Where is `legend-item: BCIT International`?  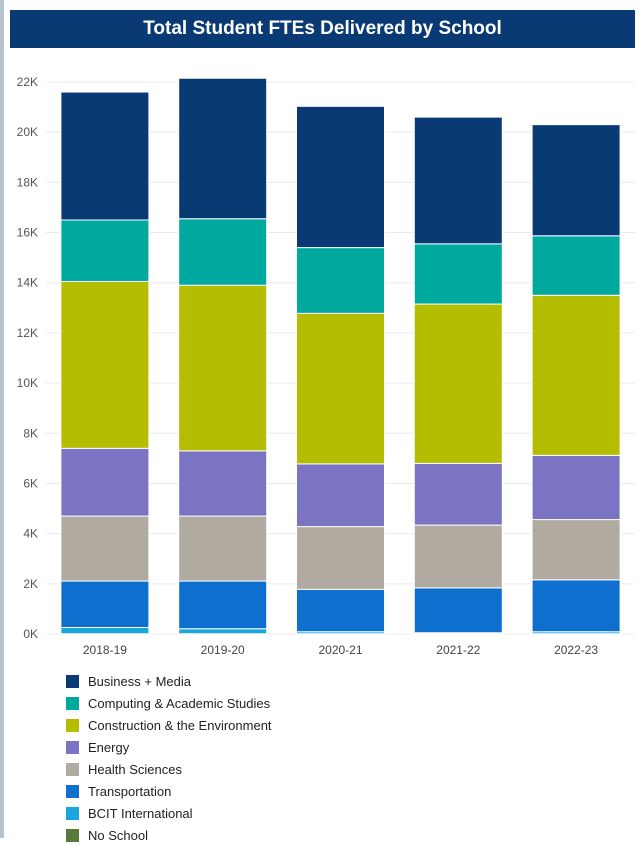
legend-item: BCIT International is located at coordinates (169, 813).